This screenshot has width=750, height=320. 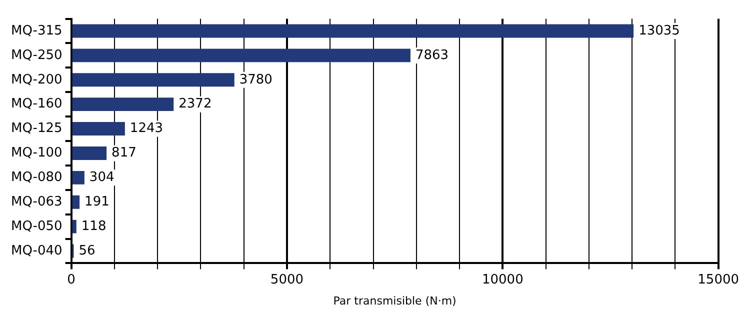 What do you see at coordinates (36, 128) in the screenshot?
I see `y-tick-label: MQ-125` at bounding box center [36, 128].